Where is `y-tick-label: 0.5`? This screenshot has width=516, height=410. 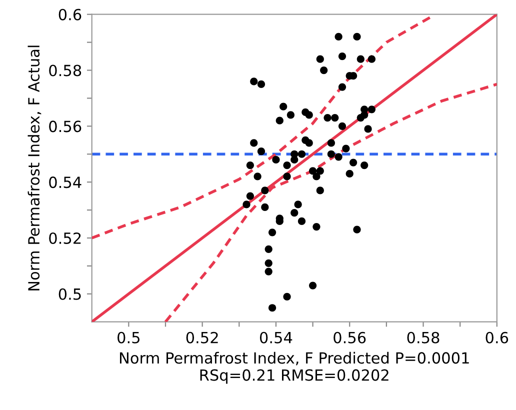
y-tick-label: 0.5 is located at coordinates (69, 294).